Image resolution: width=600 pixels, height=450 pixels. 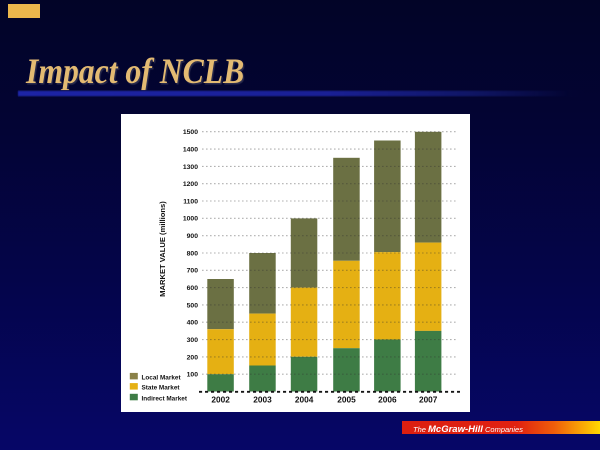 What do you see at coordinates (193, 340) in the screenshot?
I see `svg-text: 300` at bounding box center [193, 340].